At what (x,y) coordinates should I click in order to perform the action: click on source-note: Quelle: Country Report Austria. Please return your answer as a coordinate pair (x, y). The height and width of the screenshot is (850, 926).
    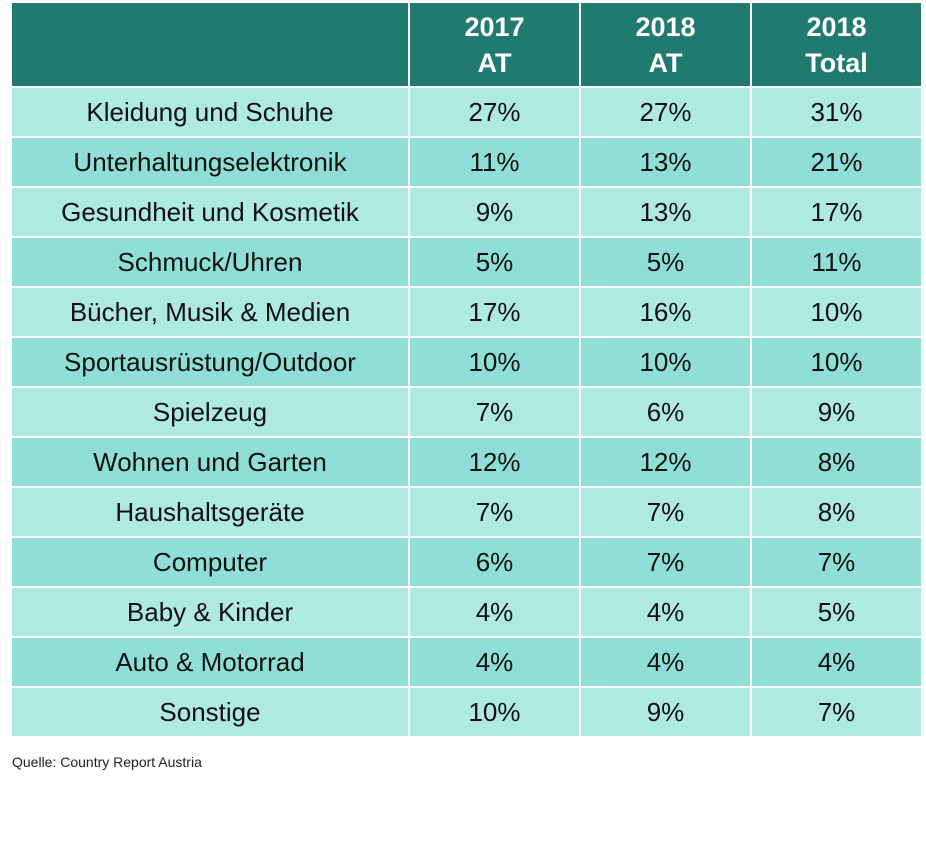
    Looking at the image, I should click on (107, 762).